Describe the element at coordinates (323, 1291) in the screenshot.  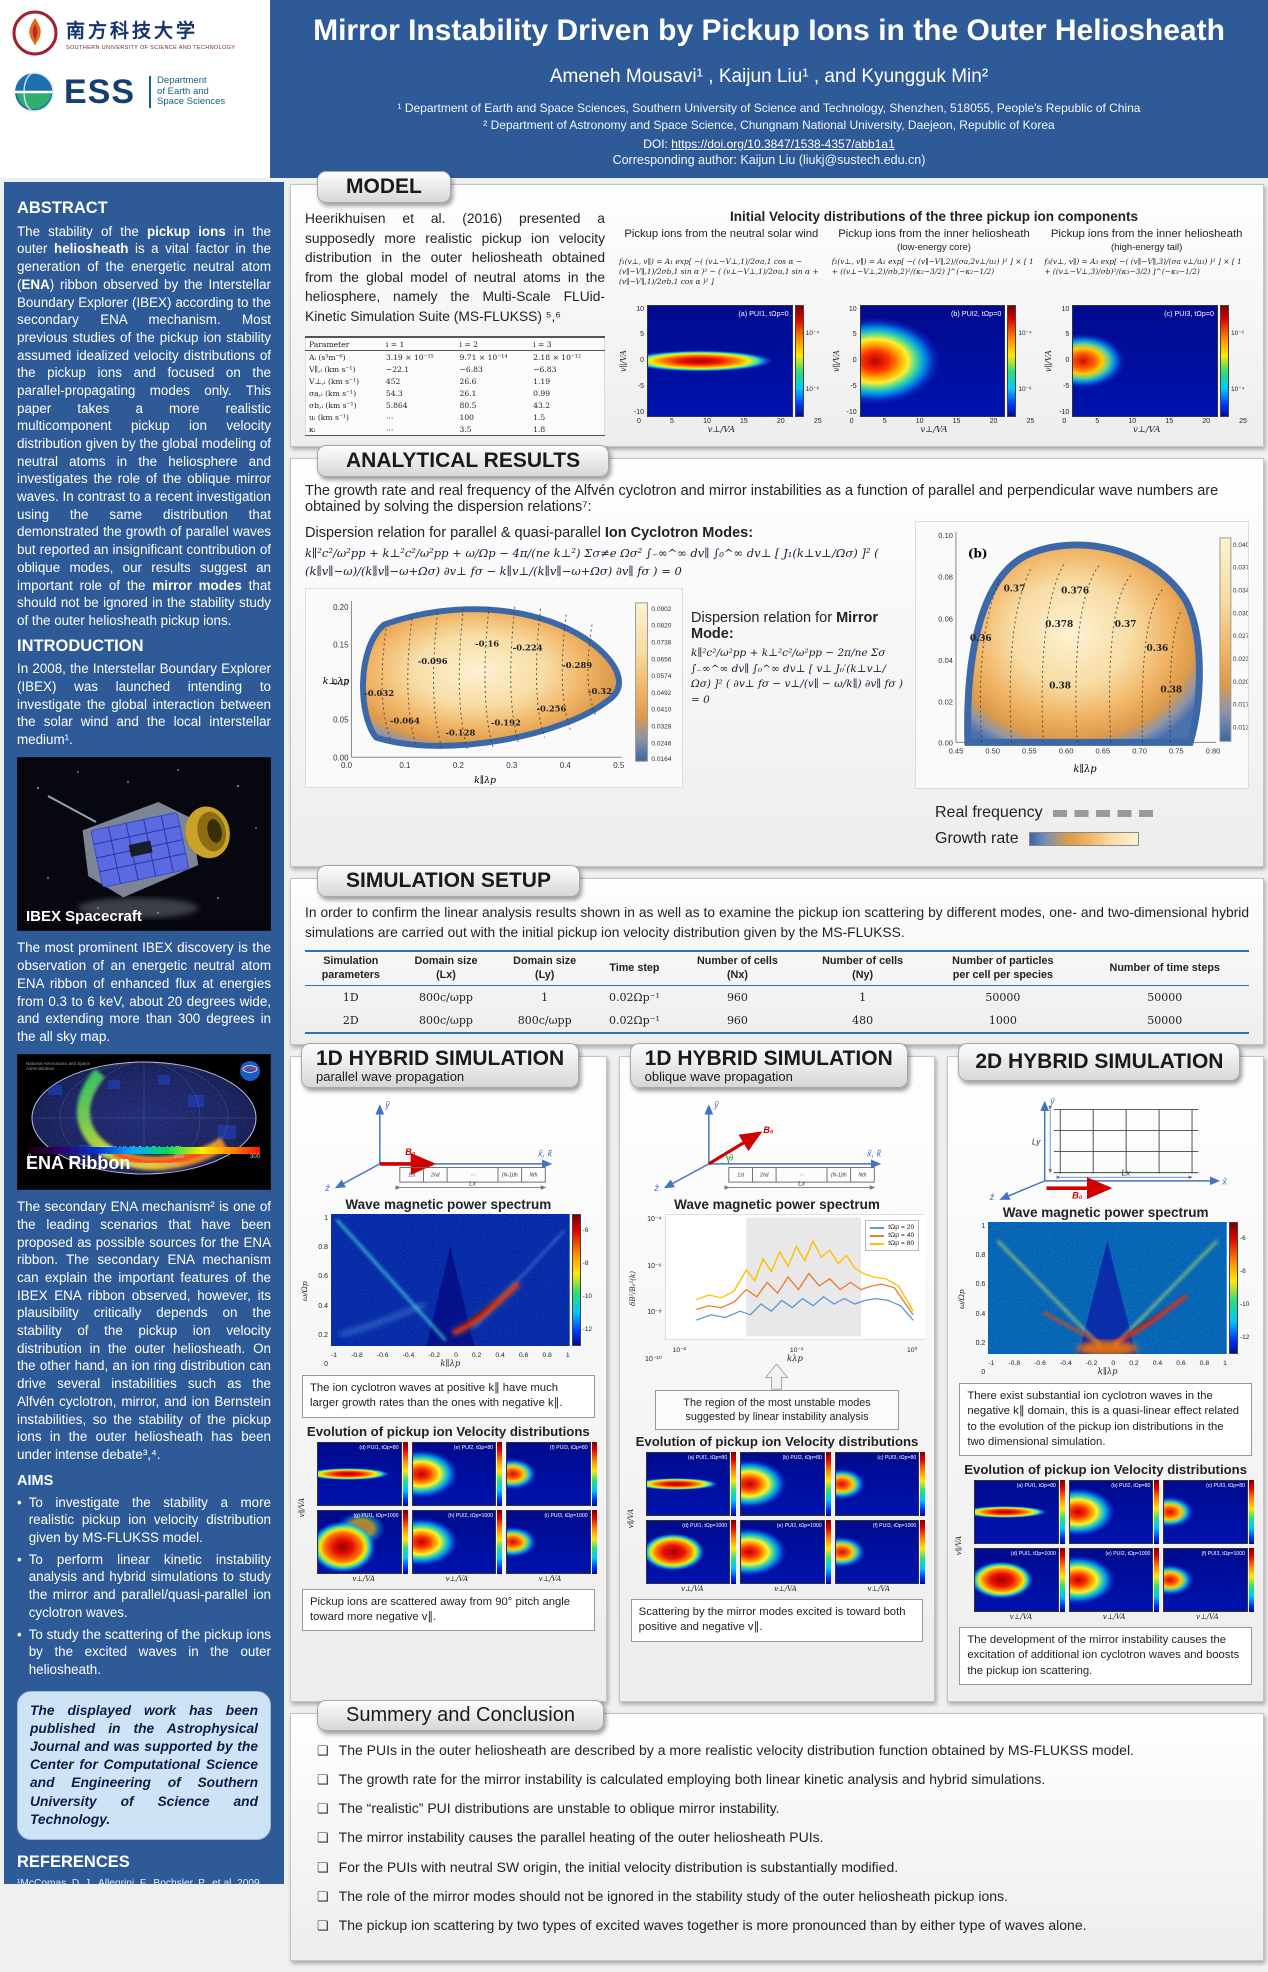
I see `col1-spec-yticks: 1 0.8 0.6 0.4 0.2 0` at that location.